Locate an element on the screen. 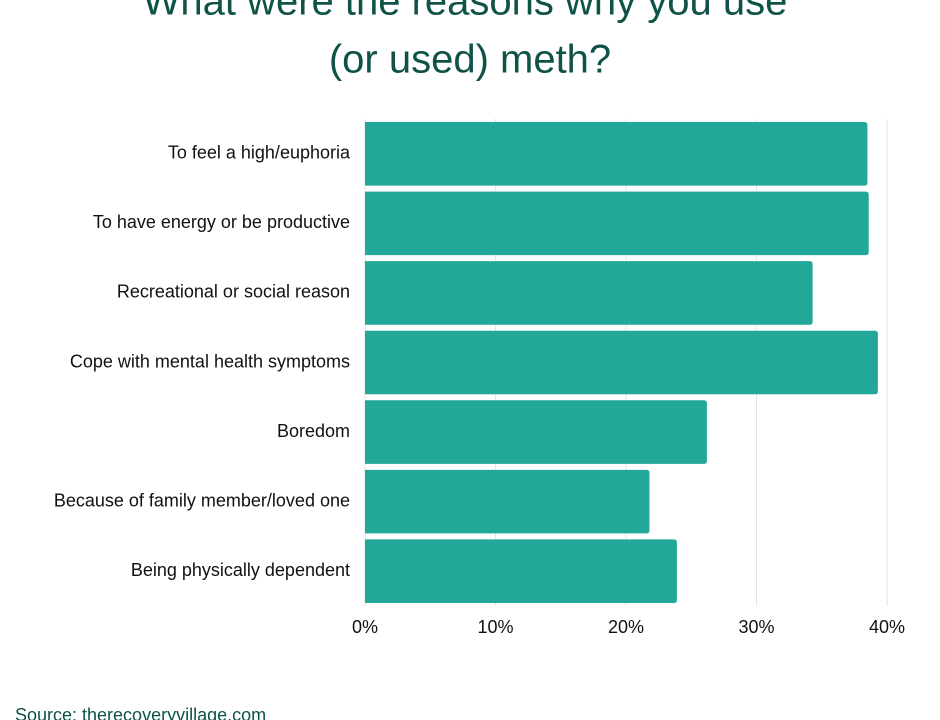 This screenshot has height=720, width=940. x-tick-label: 20% is located at coordinates (626, 627).